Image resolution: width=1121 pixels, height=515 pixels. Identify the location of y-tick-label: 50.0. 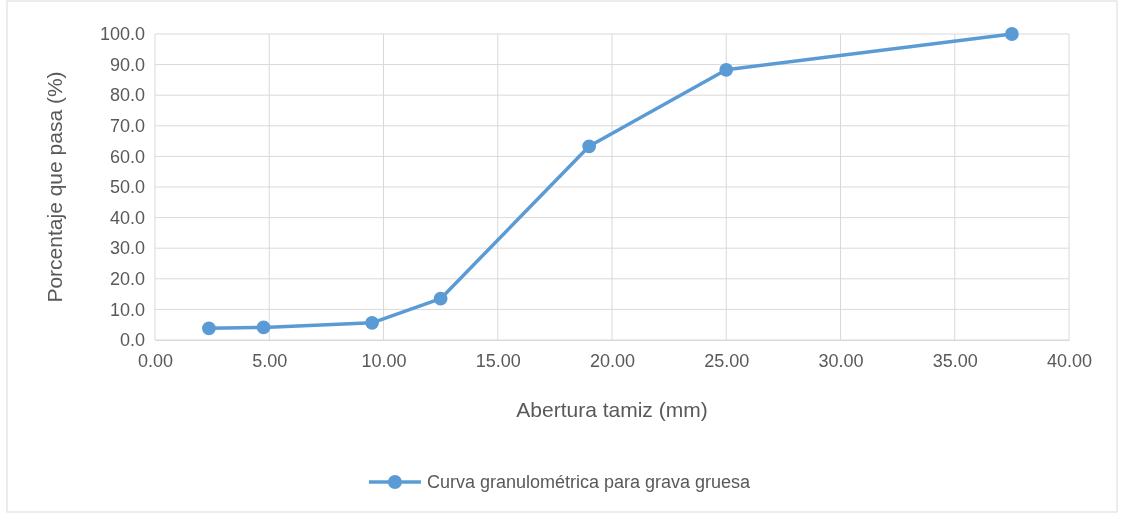
(127, 187).